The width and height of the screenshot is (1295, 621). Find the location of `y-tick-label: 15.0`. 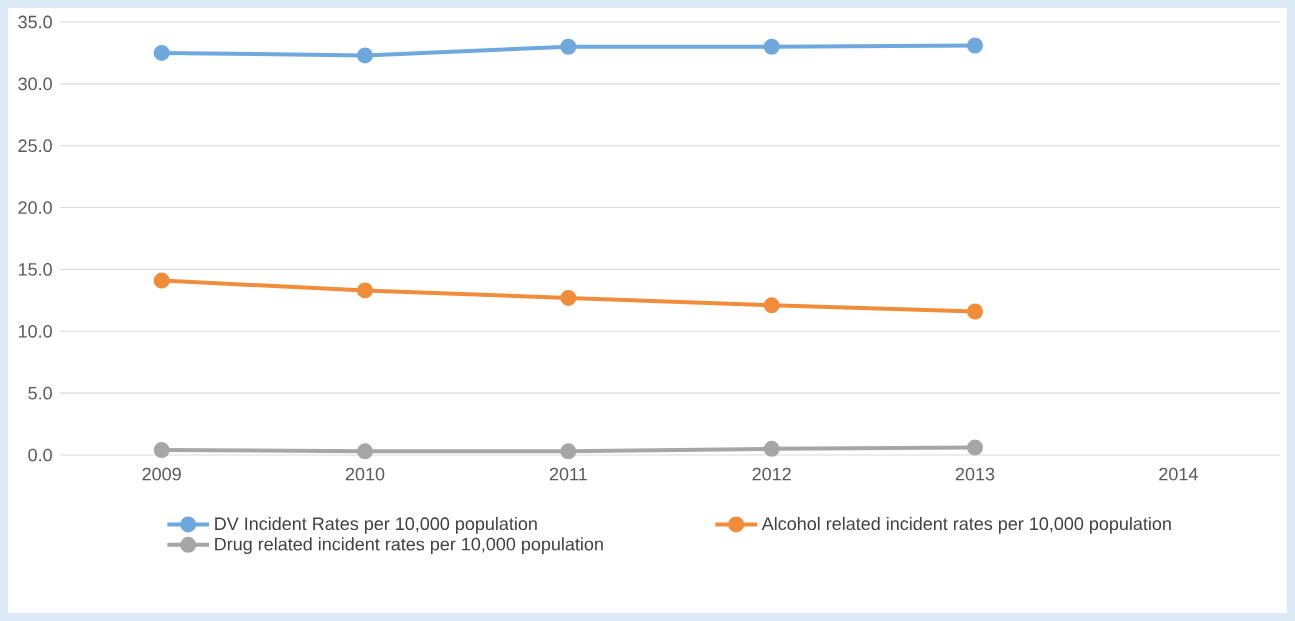

y-tick-label: 15.0 is located at coordinates (35, 269).